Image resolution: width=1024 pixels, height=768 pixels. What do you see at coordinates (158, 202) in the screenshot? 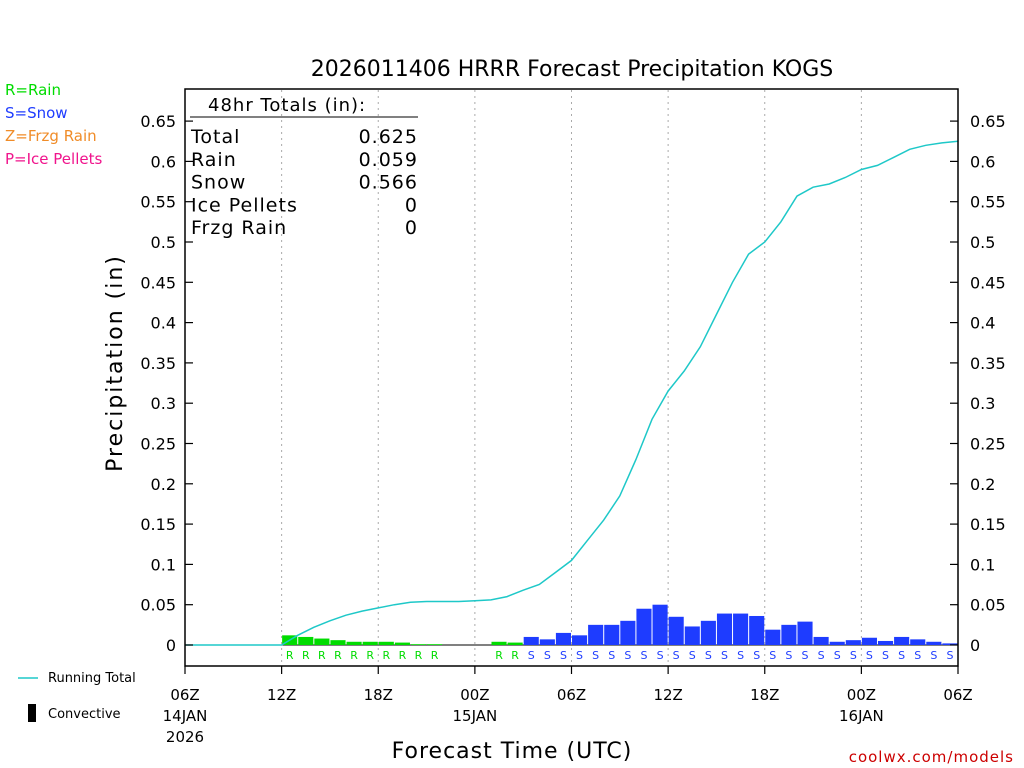
I see `y-tick-label: 0.55` at bounding box center [158, 202].